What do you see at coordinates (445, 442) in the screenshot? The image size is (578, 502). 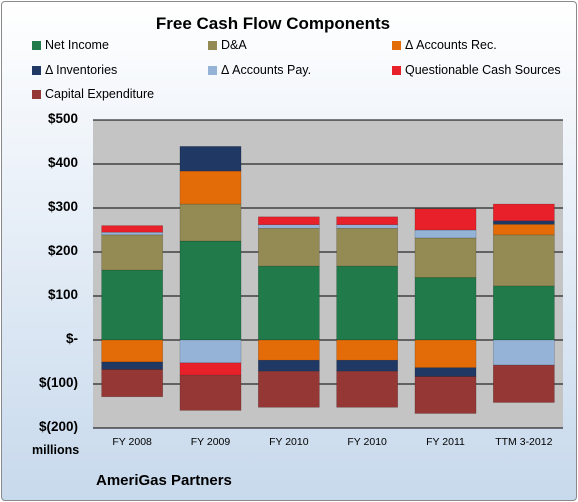 I see `x-tick-label: FY 2011` at bounding box center [445, 442].